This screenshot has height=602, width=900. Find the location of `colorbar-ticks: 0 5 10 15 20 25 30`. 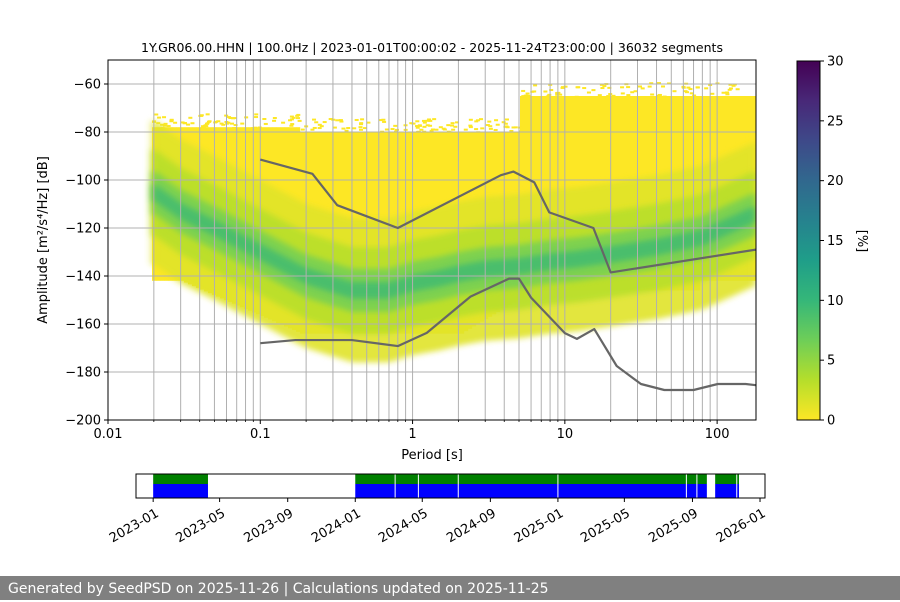

colorbar-ticks: 0 5 10 15 20 25 30 is located at coordinates (832, 242).